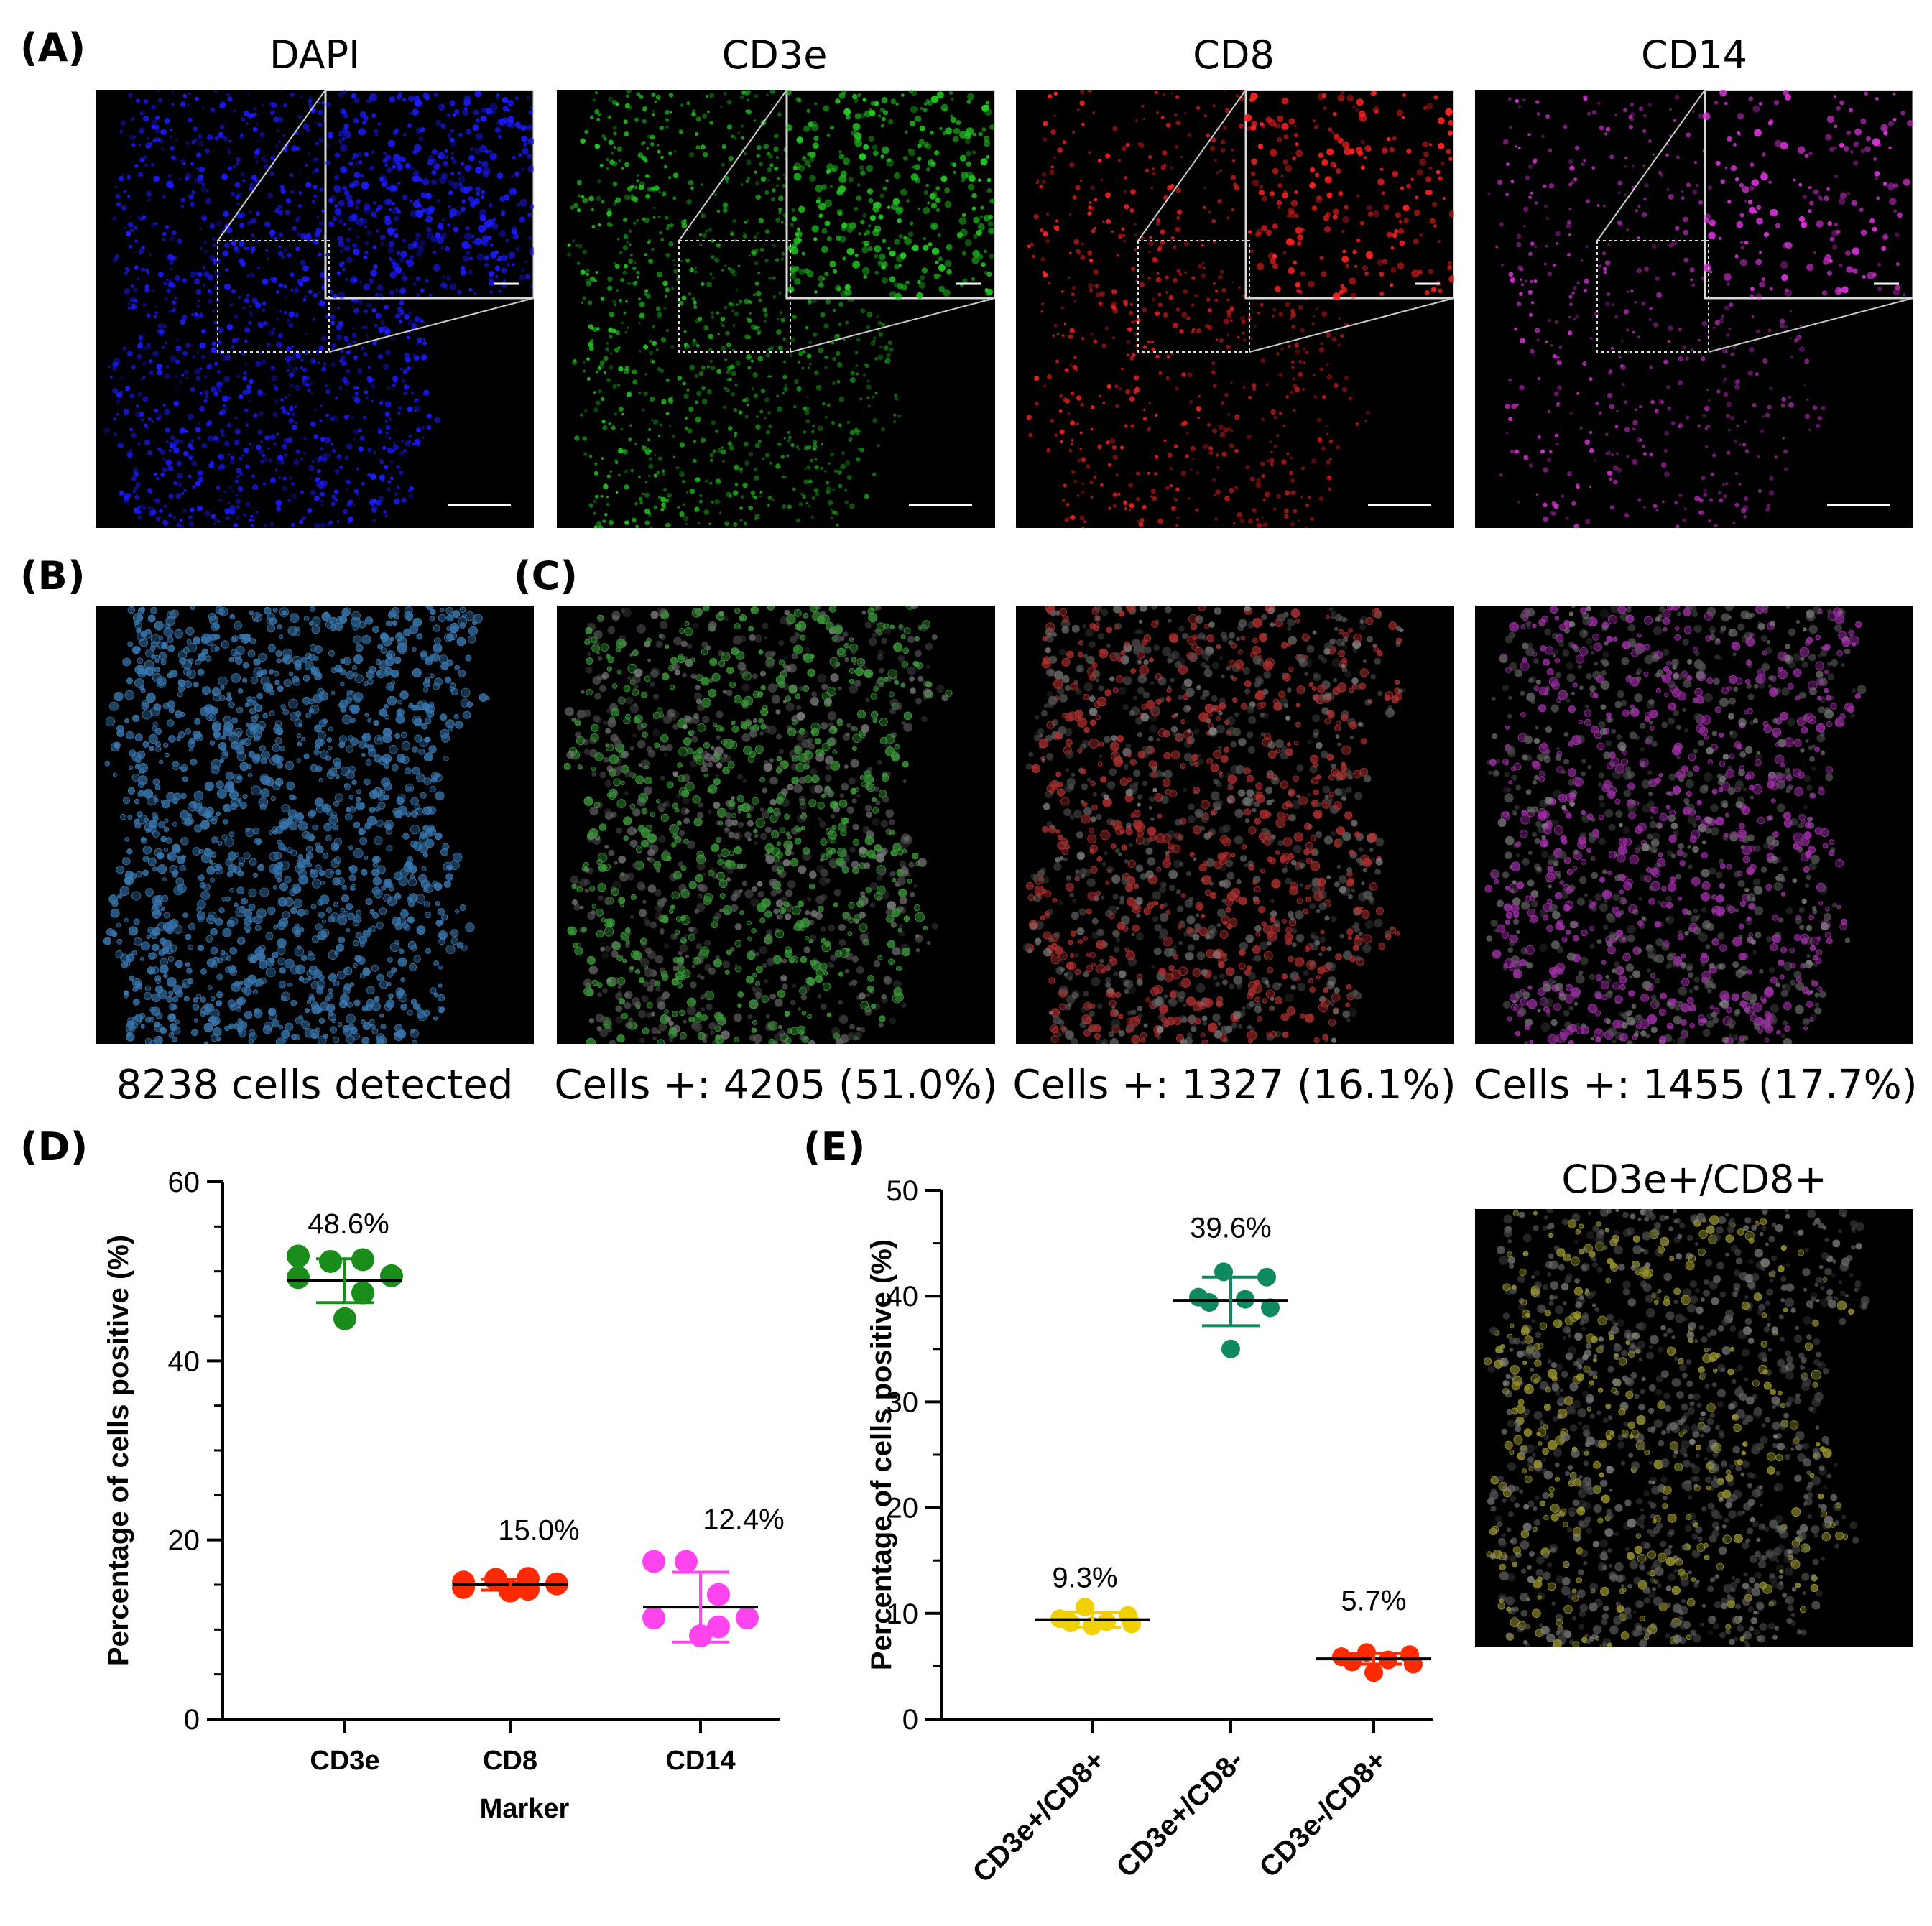 This screenshot has width=1932, height=1926. Describe the element at coordinates (1230, 1229) in the screenshot. I see `data-label: 39.6%` at that location.